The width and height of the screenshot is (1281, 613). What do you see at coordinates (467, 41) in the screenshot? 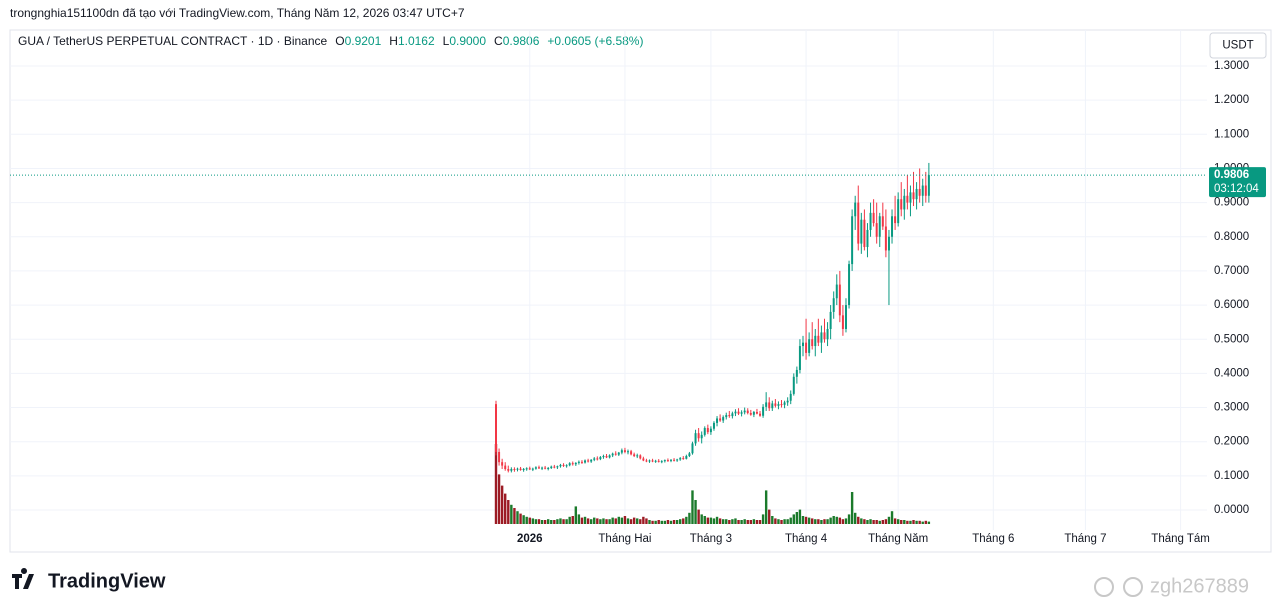
I see `legend-value: 0.9000` at bounding box center [467, 41].